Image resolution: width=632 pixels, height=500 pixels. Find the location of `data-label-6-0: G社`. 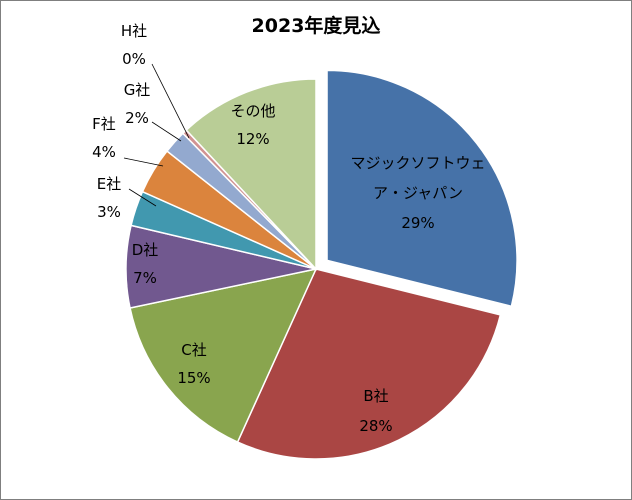

data-label-6-0: G社 is located at coordinates (137, 90).